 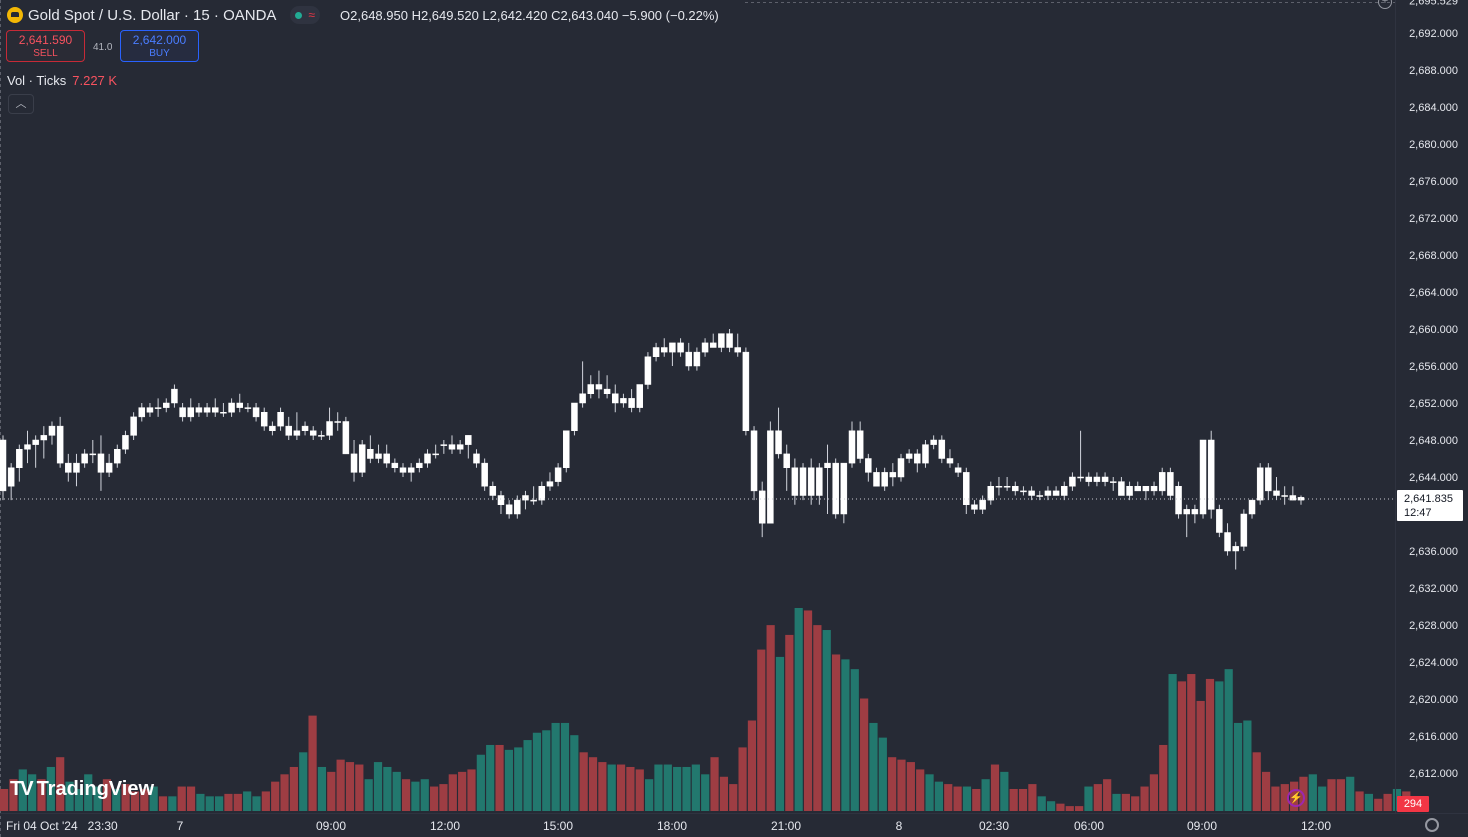 What do you see at coordinates (1433, 3) in the screenshot?
I see `price-tick-label: 2,695.529` at bounding box center [1433, 3].